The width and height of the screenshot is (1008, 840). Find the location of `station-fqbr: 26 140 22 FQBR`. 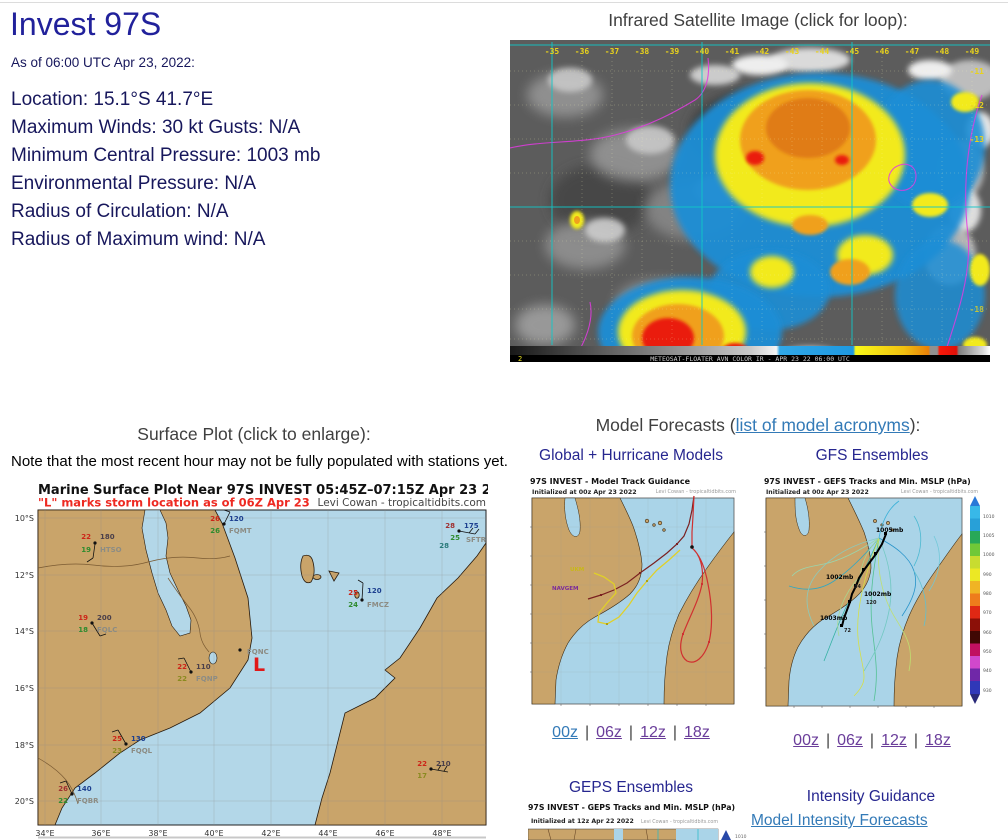

station-fqbr: 26 140 22 FQBR is located at coordinates (78, 792).